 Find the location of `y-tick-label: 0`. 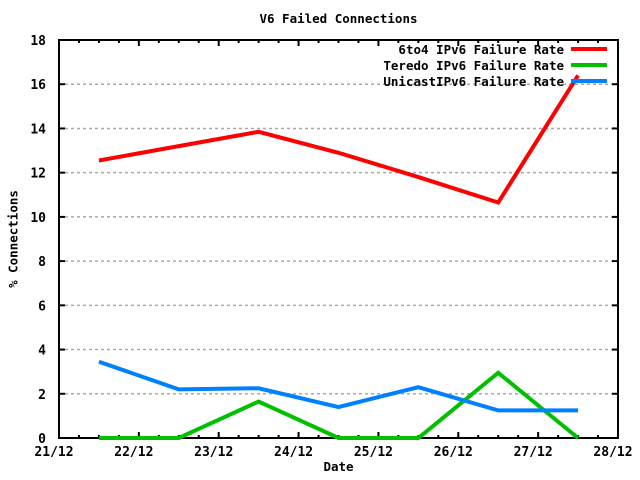

y-tick-label: 0 is located at coordinates (42, 439).